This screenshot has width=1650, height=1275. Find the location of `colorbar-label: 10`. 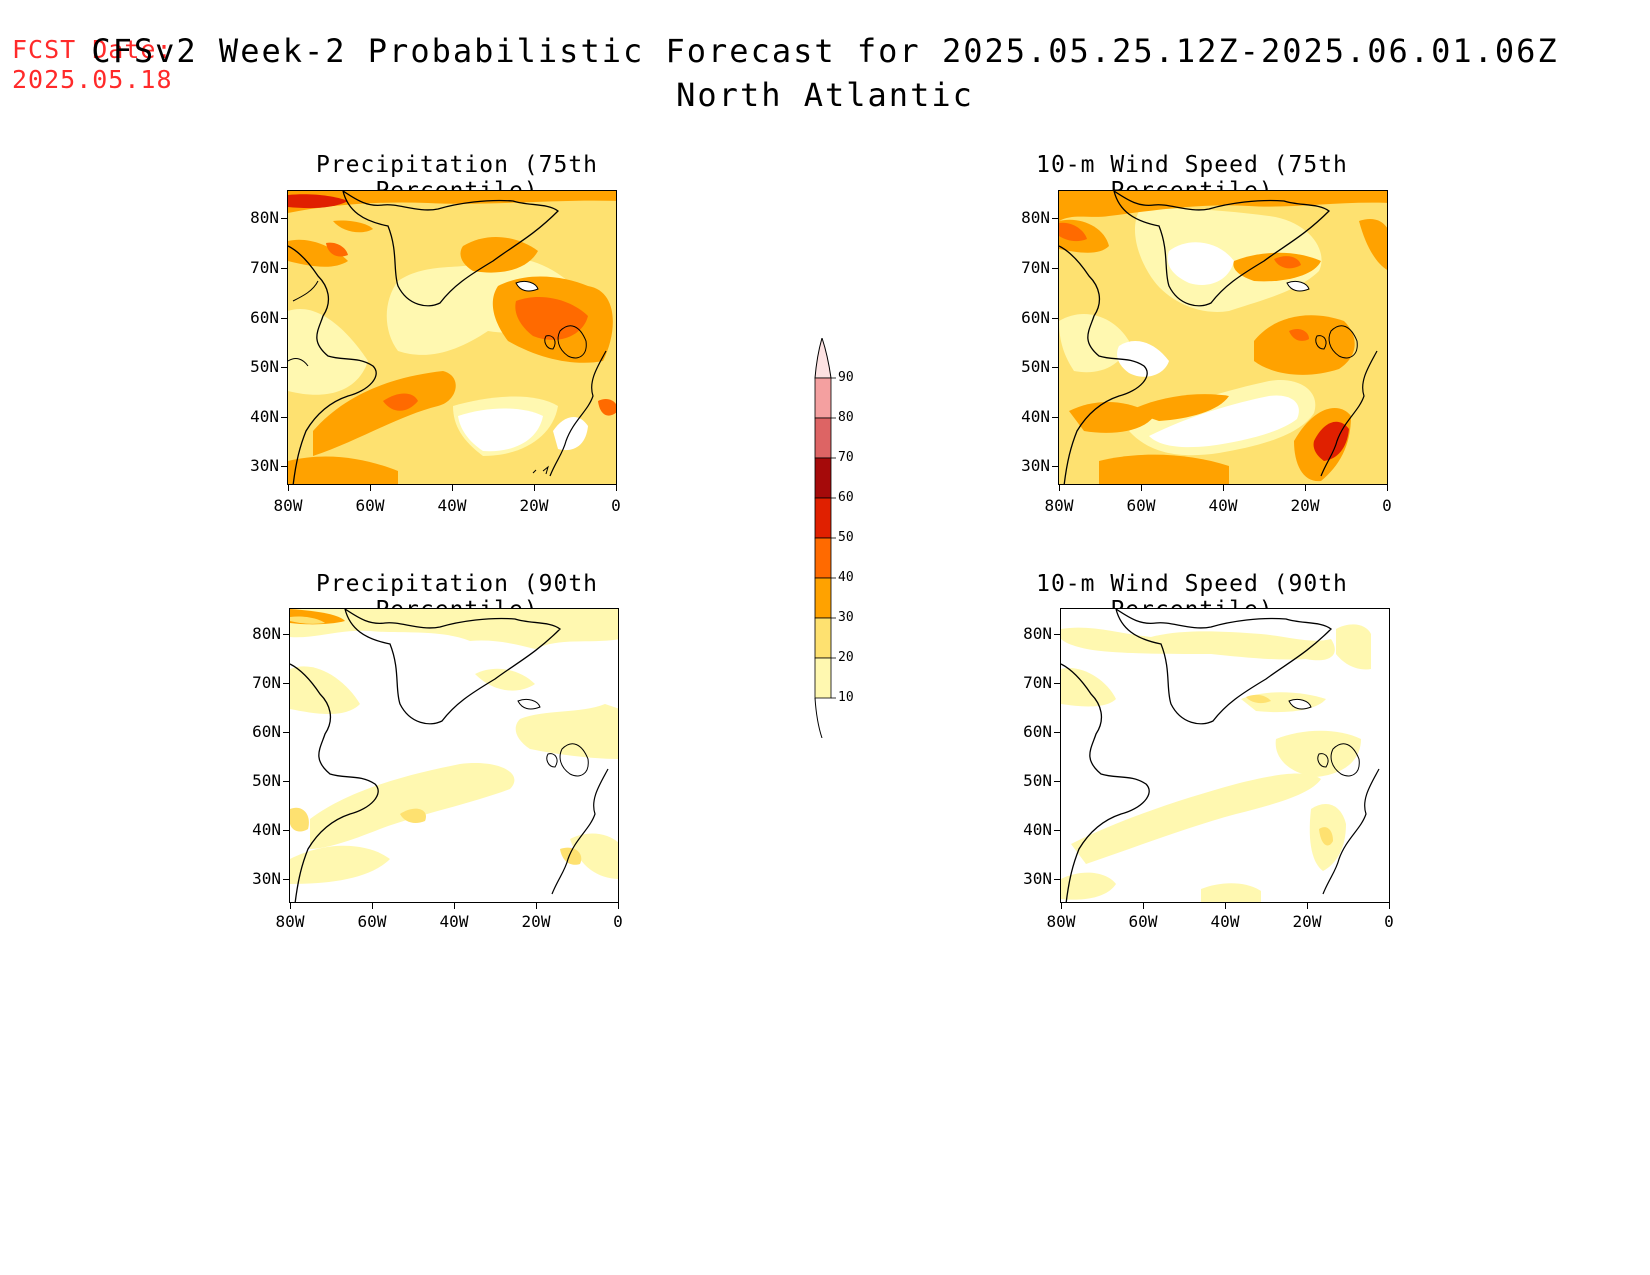

colorbar-label: 10 is located at coordinates (846, 697).